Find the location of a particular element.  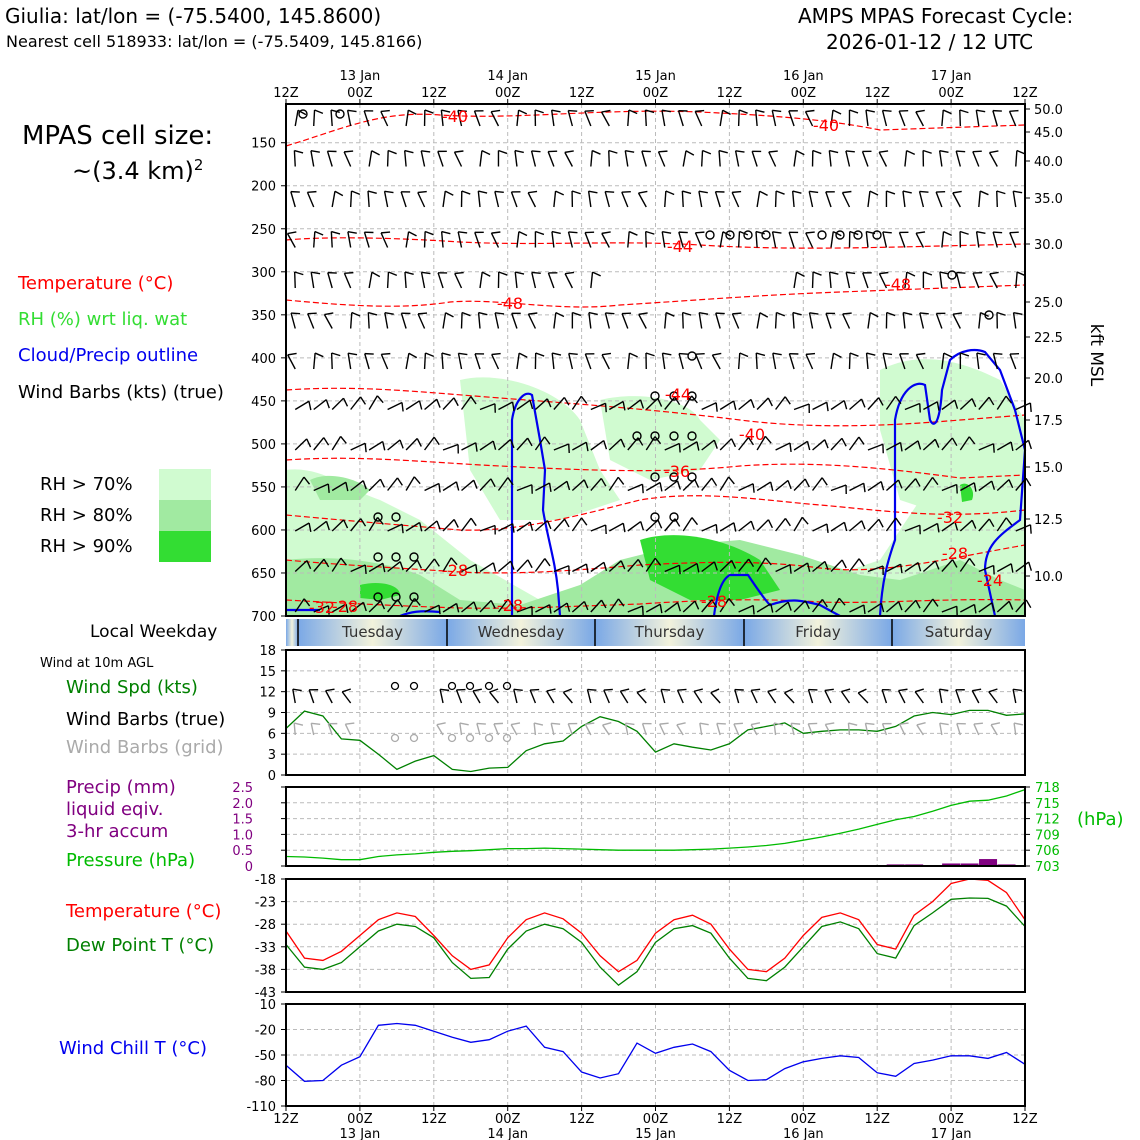

weekday-label: Friday is located at coordinates (818, 632).